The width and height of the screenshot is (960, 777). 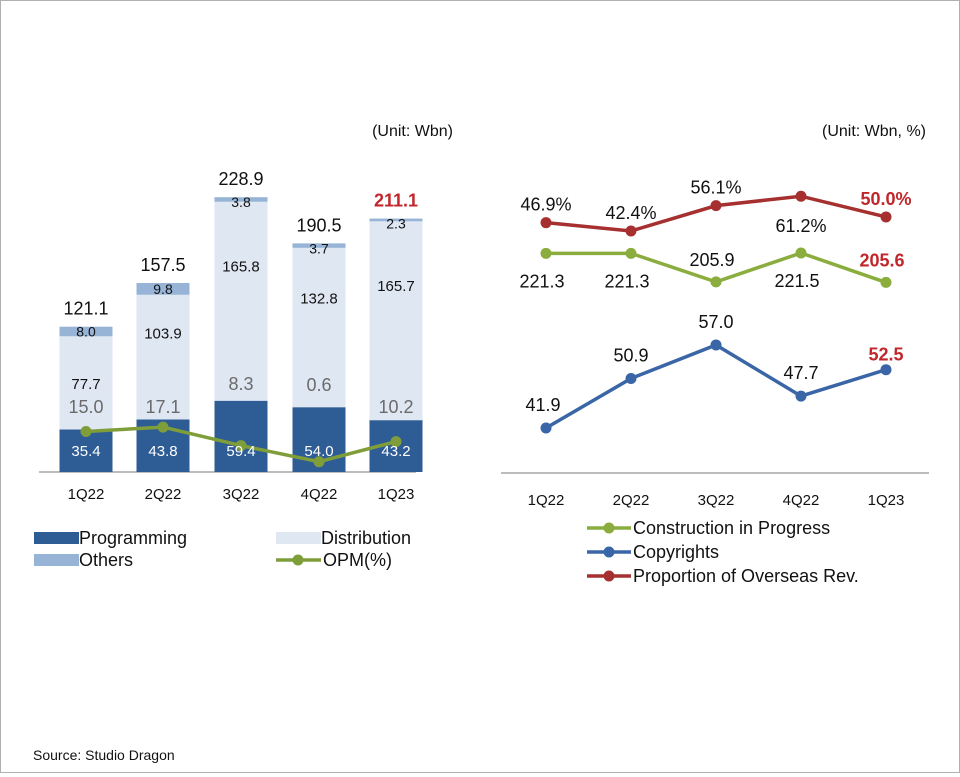 I want to click on legend-opm-label: OPM(%), so click(x=357, y=560).